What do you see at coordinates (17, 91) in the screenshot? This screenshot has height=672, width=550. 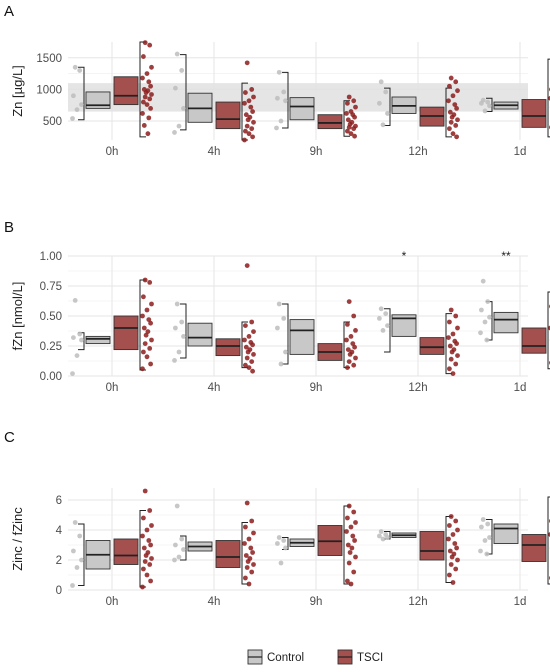 I see `y-axis-label: Zn [µg/L]` at bounding box center [17, 91].